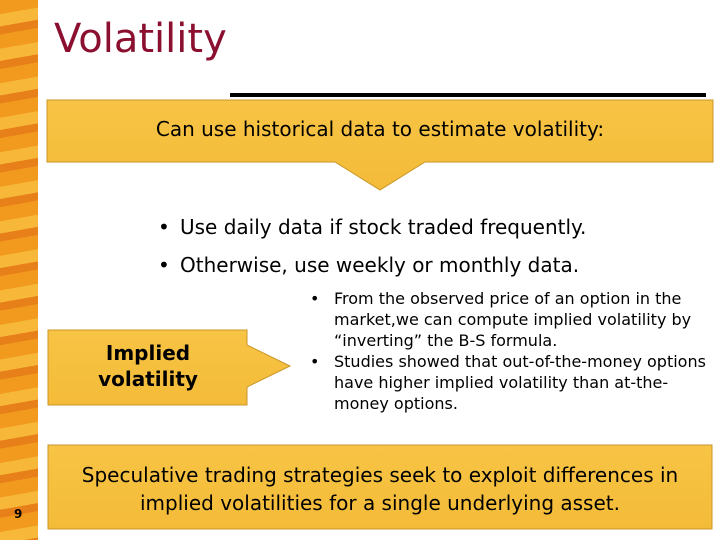 The image size is (720, 540). What do you see at coordinates (371, 265) in the screenshot?
I see `bullet: Otherwise, use weekly or monthly data.` at bounding box center [371, 265].